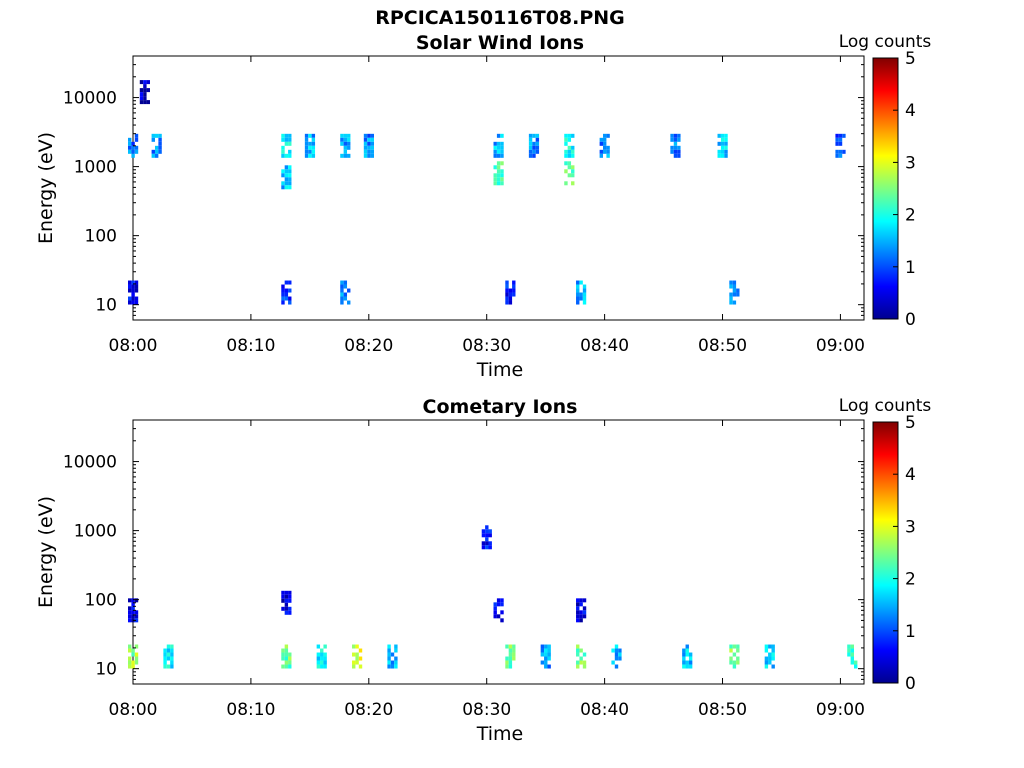 This screenshot has width=1024, height=768. I want to click on colorbar-ticks: 0 1 2 3 4 5, so click(904, 553).